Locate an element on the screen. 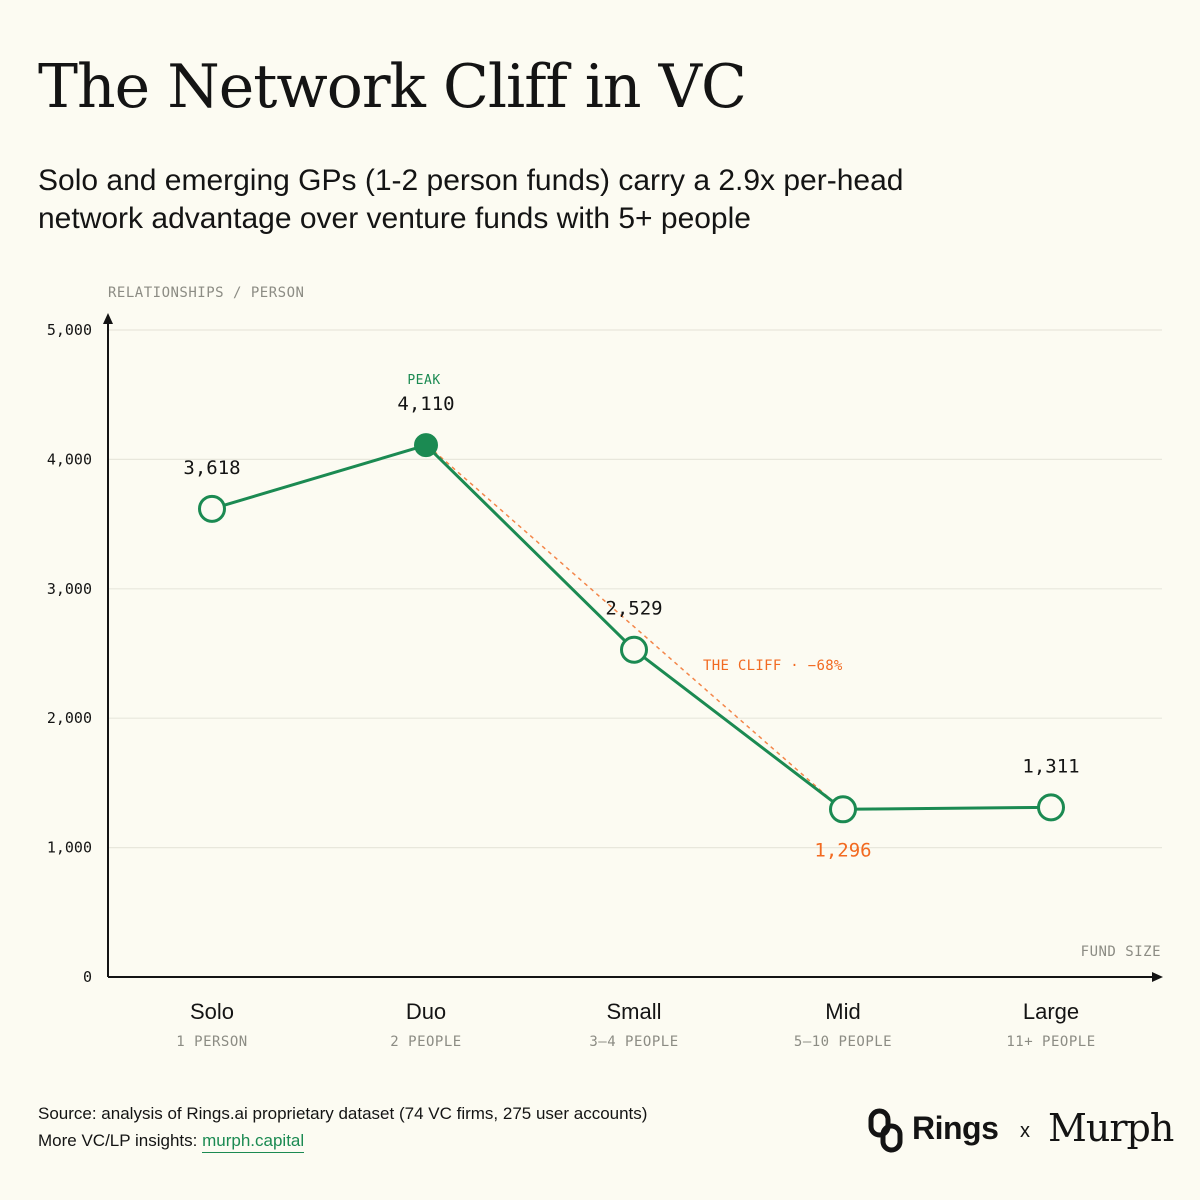  cliff-guide-line is located at coordinates (633, 626).